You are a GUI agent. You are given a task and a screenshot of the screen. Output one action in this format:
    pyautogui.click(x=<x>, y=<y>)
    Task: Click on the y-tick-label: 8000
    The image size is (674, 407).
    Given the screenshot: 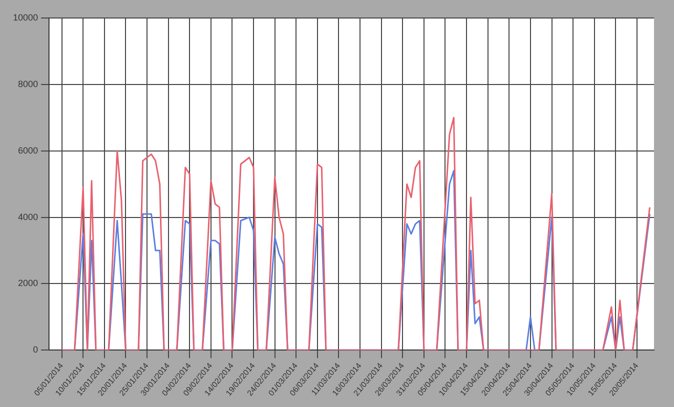 What is the action you would take?
    pyautogui.click(x=28, y=83)
    